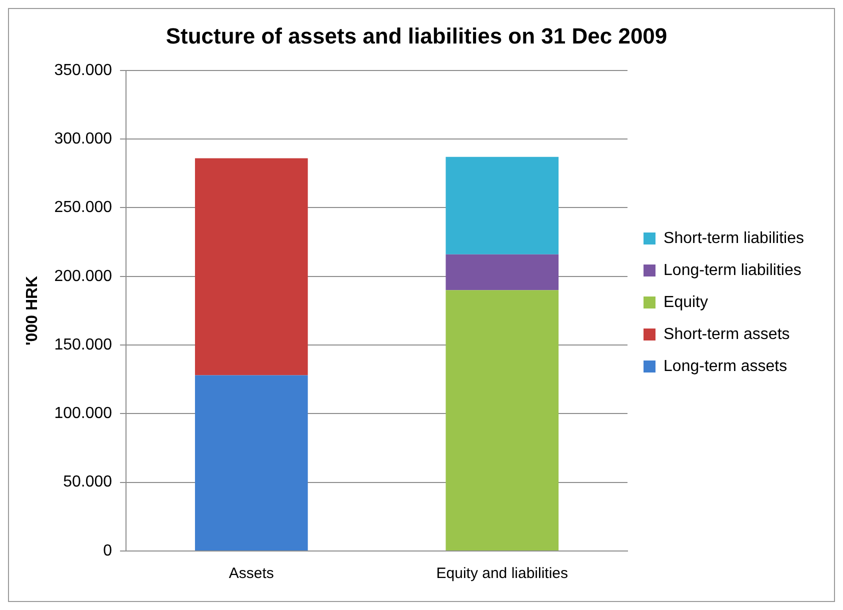 The image size is (843, 610). I want to click on legend-label: Long-term liabilities, so click(733, 270).